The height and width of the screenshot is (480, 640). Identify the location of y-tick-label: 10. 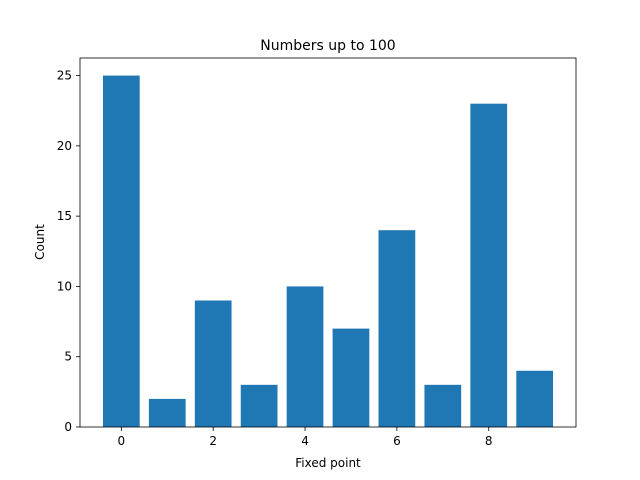
(64, 286).